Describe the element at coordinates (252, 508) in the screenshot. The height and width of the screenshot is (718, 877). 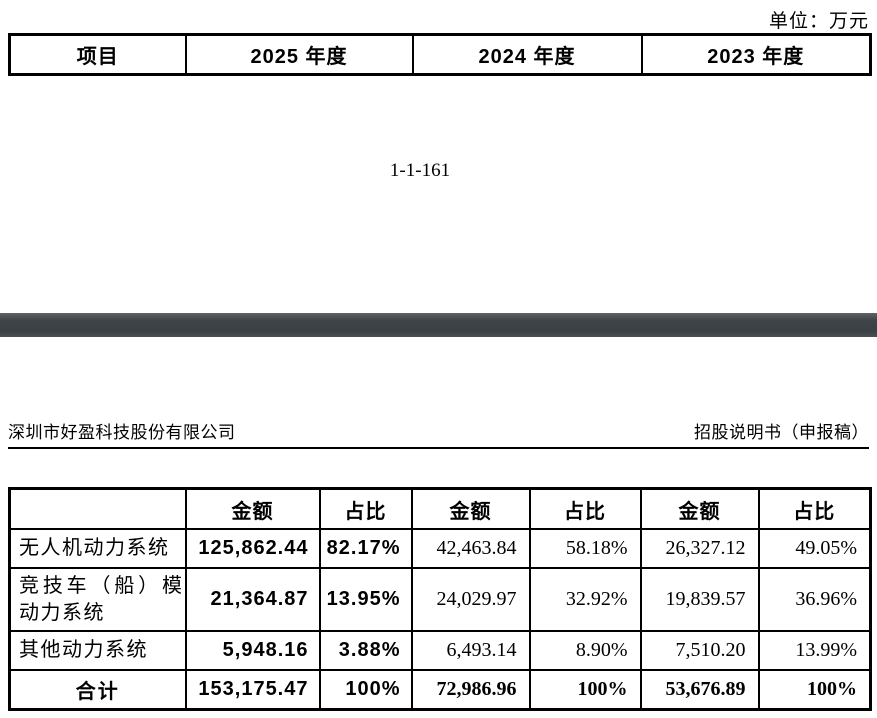
I see `amount-header-2025: 金额` at that location.